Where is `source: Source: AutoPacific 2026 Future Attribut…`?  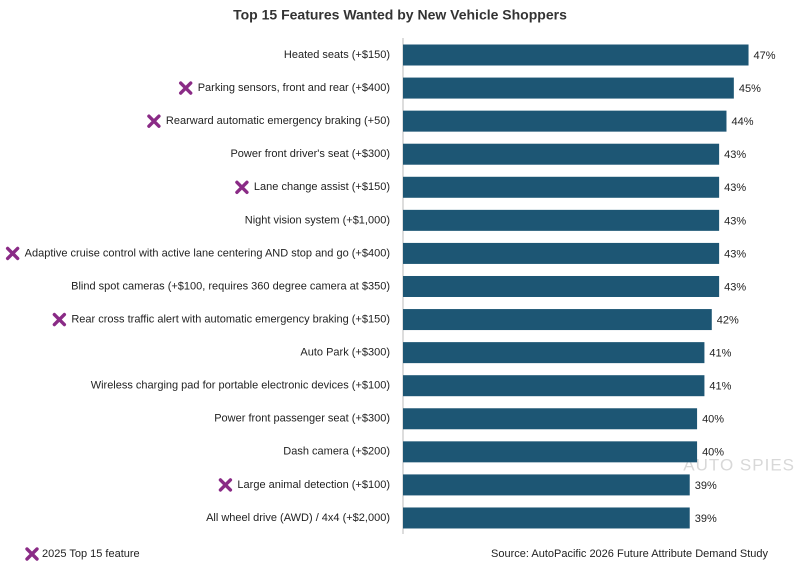
source: Source: AutoPacific 2026 Future Attribut… is located at coordinates (629, 554).